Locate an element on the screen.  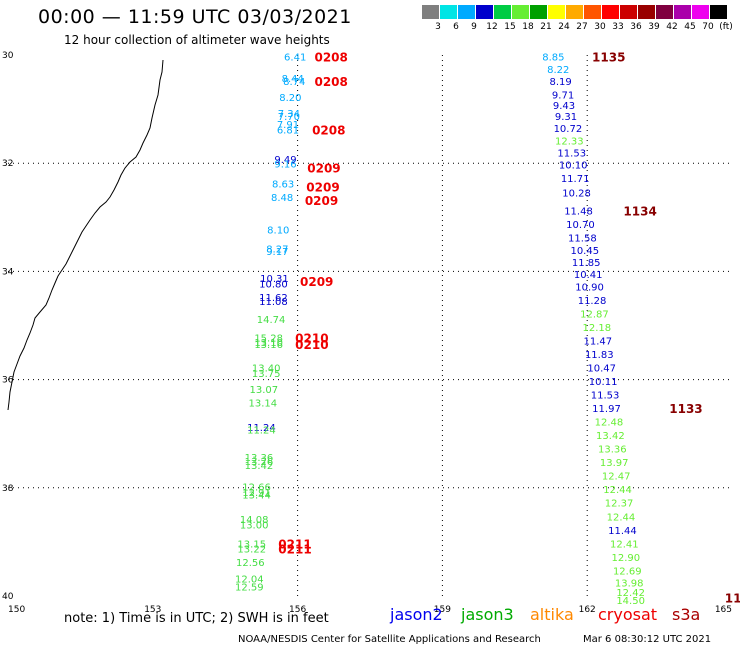
swh-value: 9.49 is located at coordinates (285, 160).